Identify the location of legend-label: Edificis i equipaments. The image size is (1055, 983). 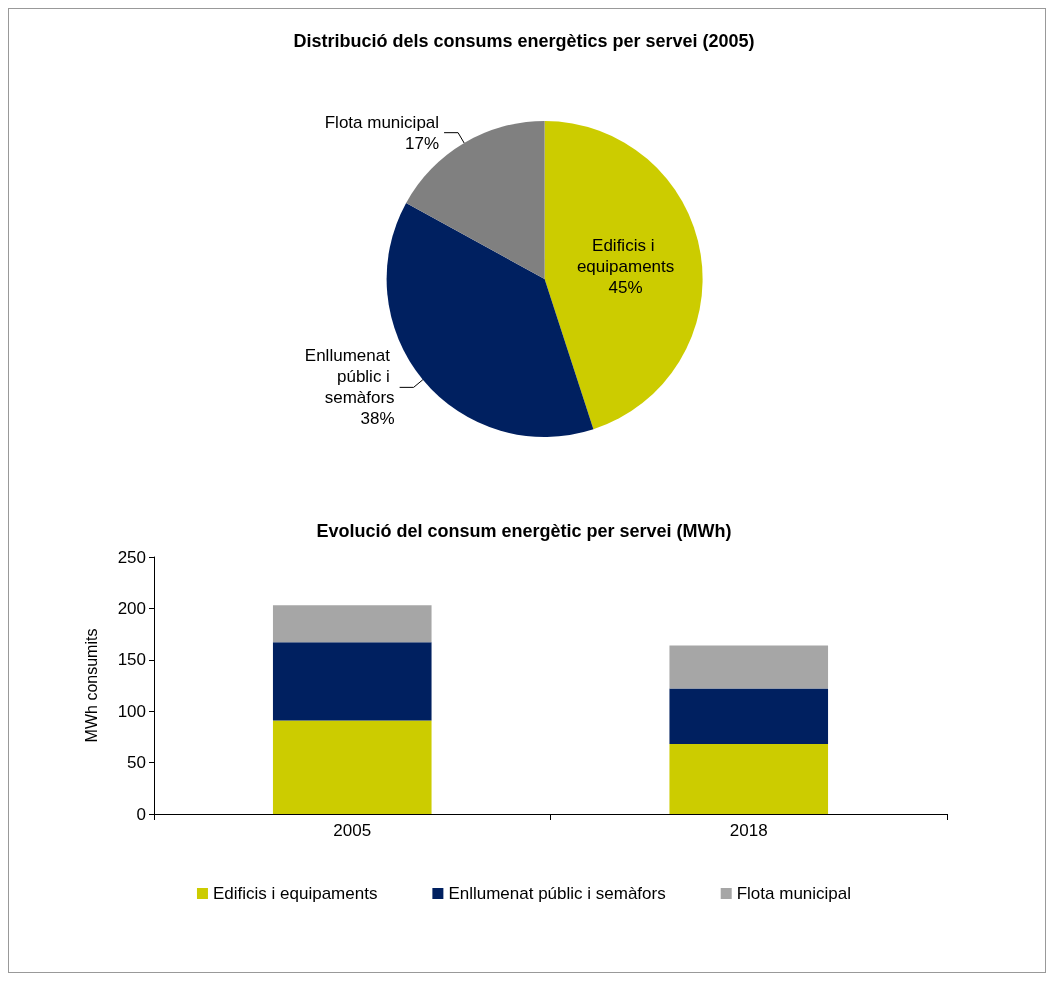
(295, 893).